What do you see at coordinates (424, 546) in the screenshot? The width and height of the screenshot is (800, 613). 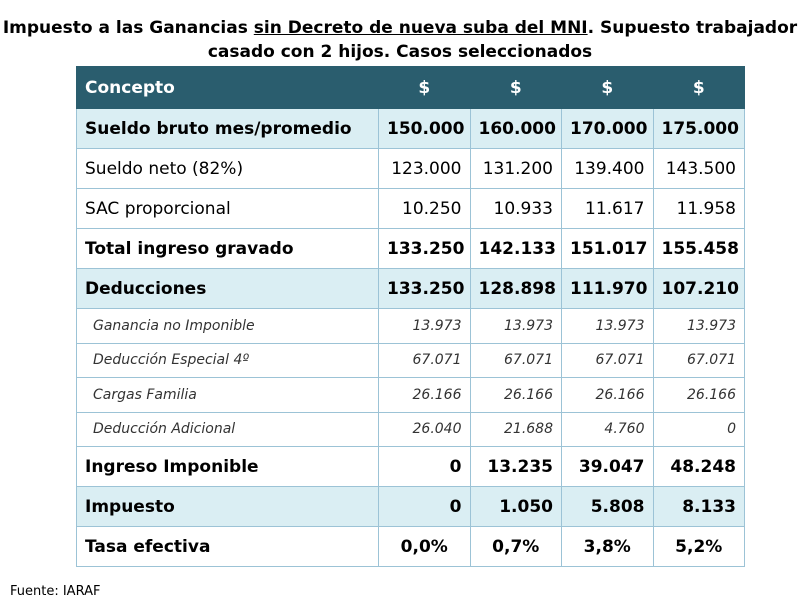 I see `cell-value: 0,0%` at bounding box center [424, 546].